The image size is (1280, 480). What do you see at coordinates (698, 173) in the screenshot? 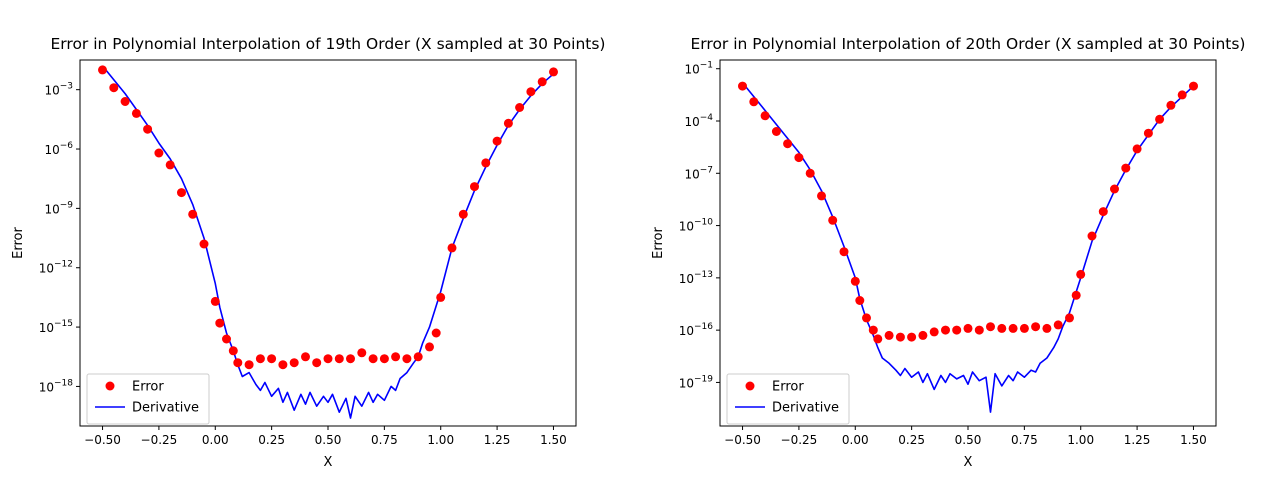
I see `y-tick-label: 10⁻⁷` at bounding box center [698, 173].